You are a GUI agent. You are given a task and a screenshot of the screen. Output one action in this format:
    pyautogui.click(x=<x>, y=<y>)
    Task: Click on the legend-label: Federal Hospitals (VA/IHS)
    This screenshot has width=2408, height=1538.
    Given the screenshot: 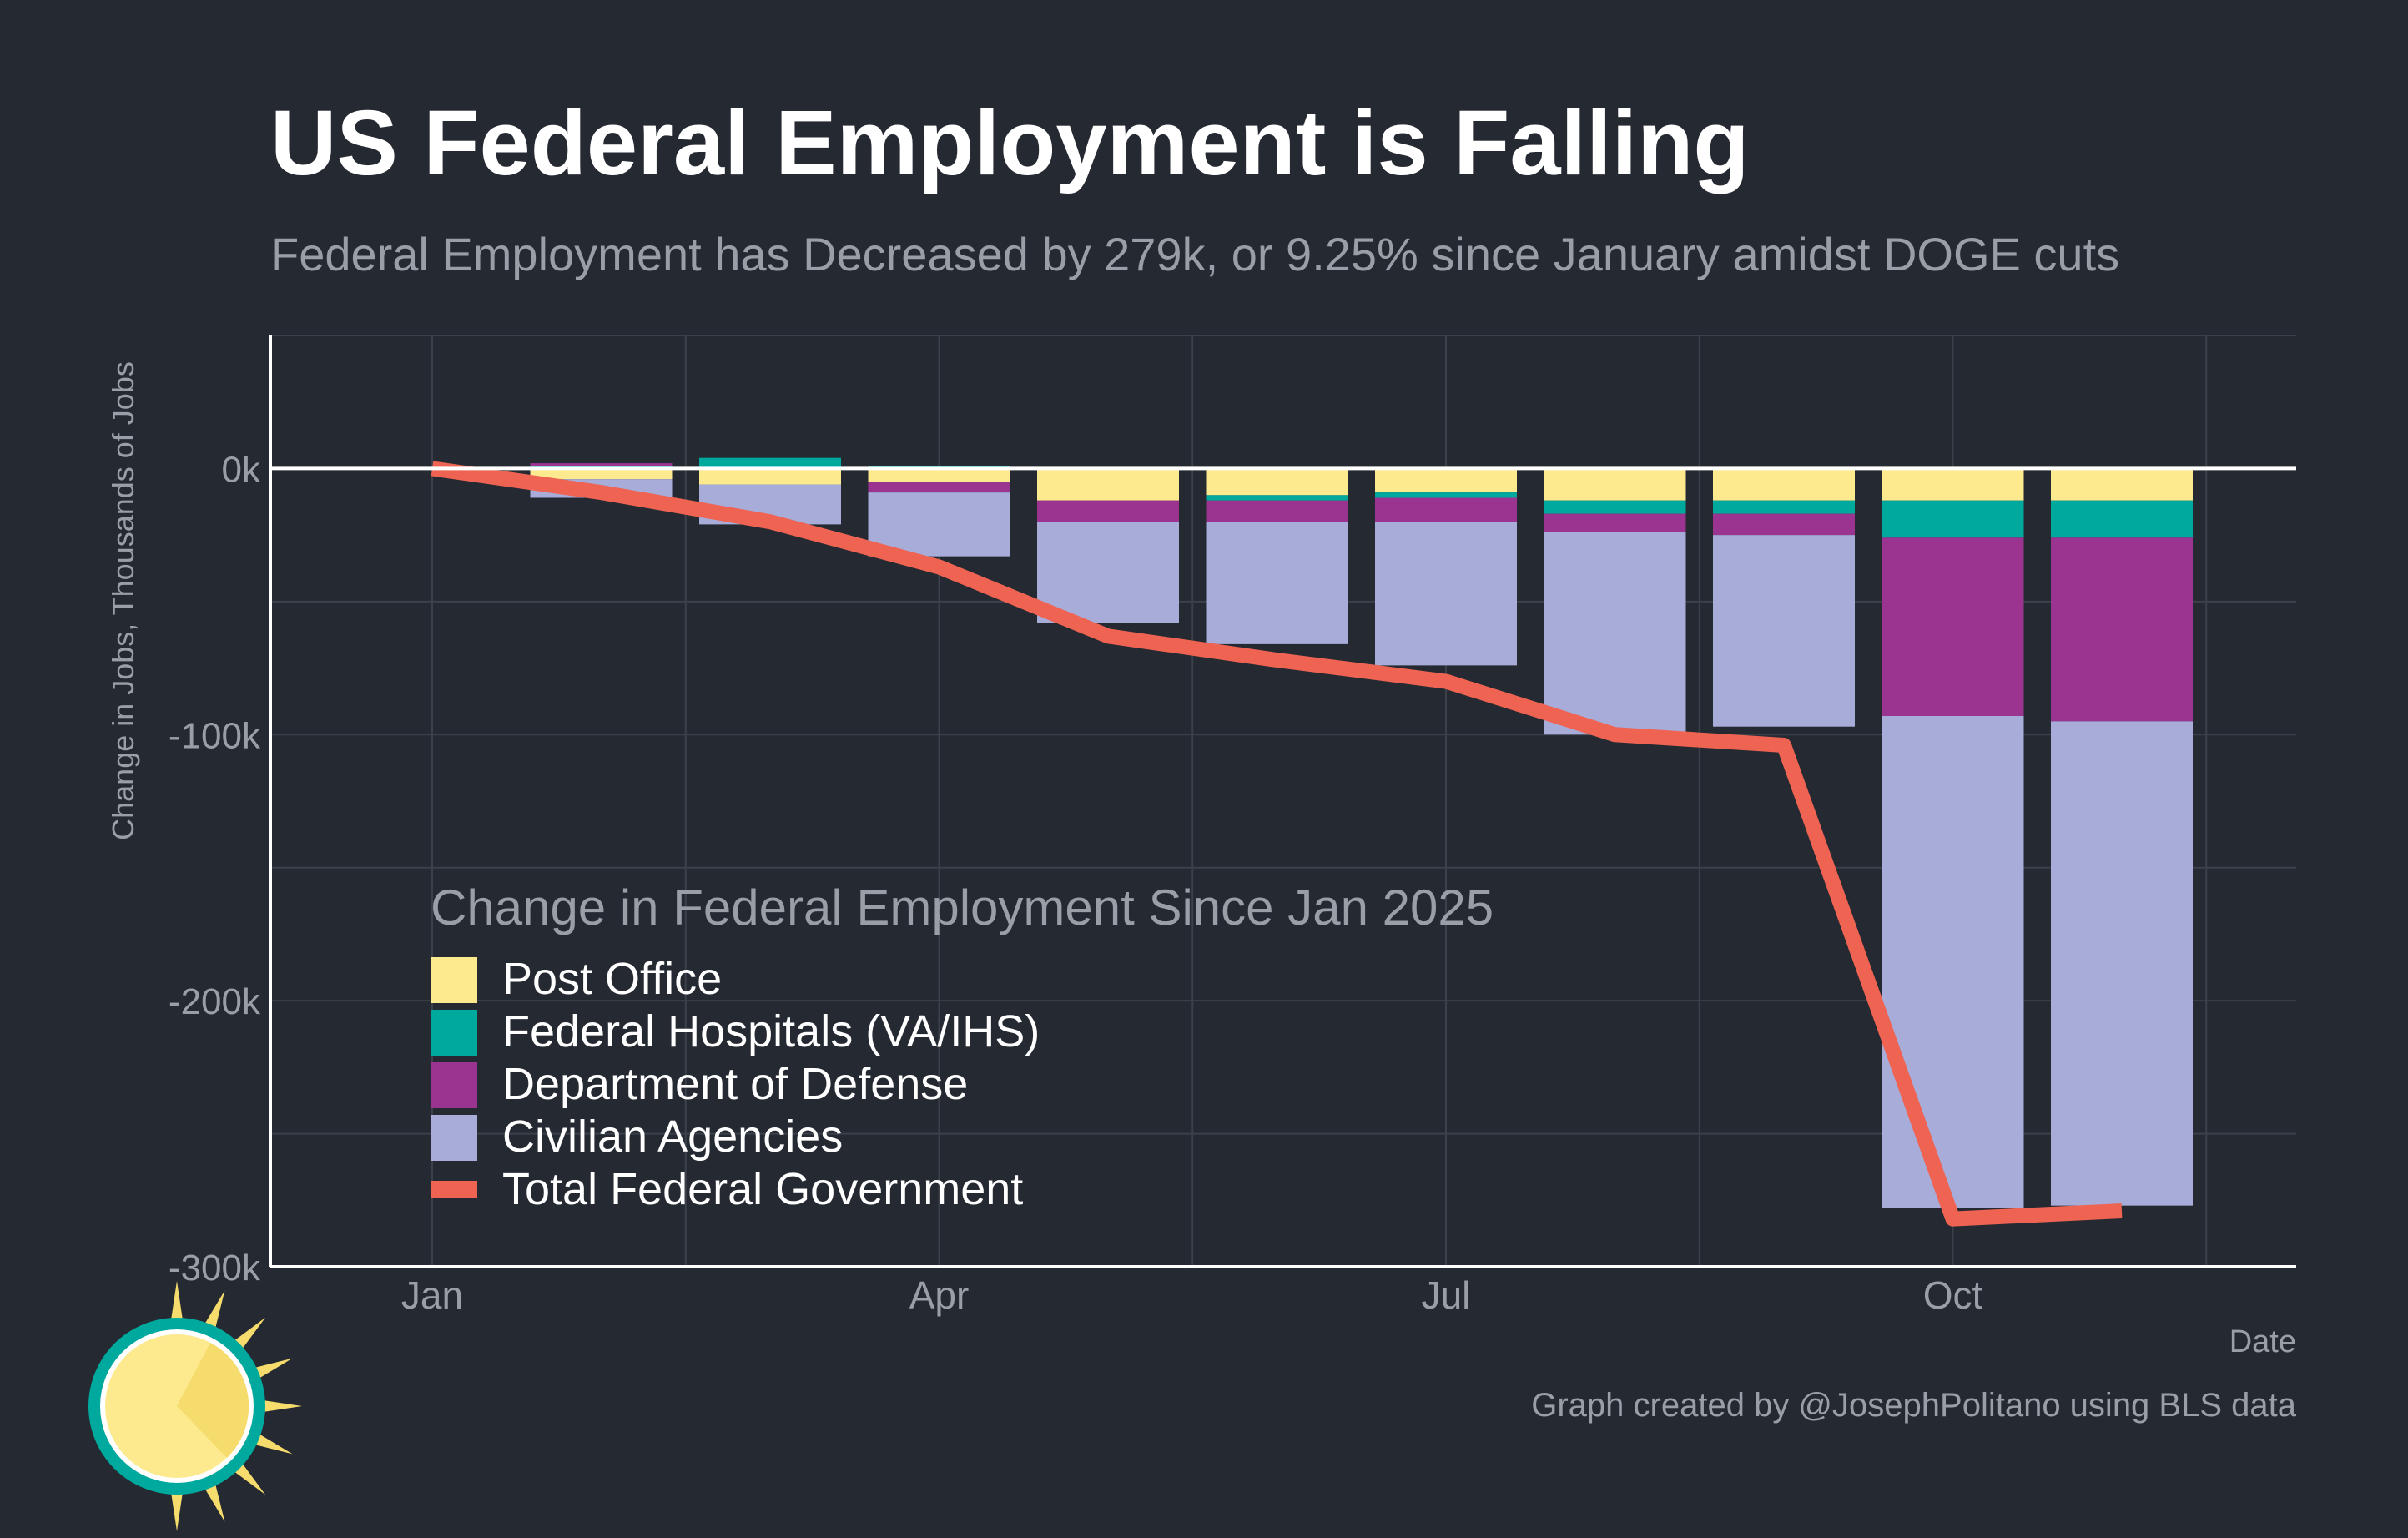 What is the action you would take?
    pyautogui.click(x=771, y=1031)
    